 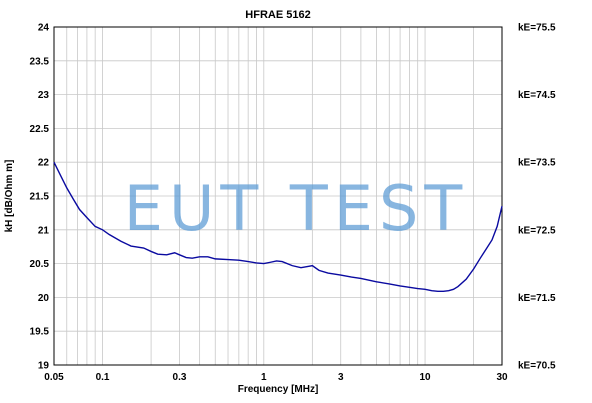 I want to click on x-axis-ticks: 0.05 0.1 0.3 1 3 10 30, so click(x=276, y=377).